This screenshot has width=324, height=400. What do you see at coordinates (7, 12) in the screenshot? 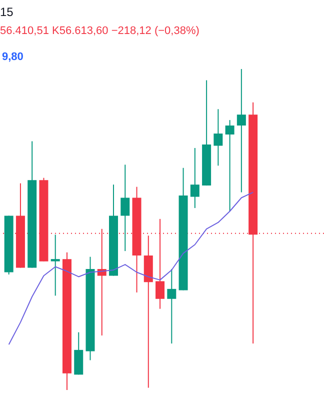
I see `text: 15` at bounding box center [7, 12].